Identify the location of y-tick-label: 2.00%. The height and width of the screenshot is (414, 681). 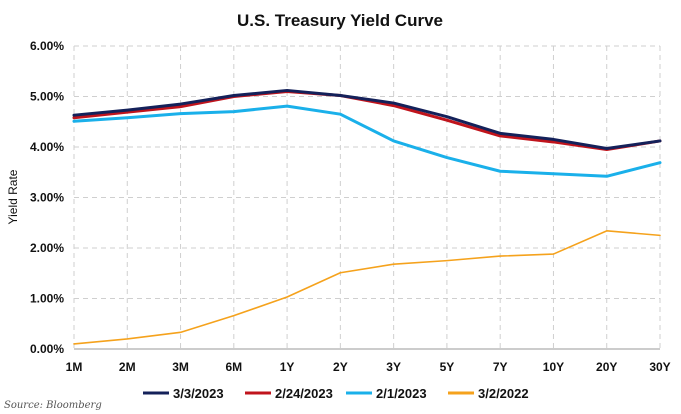
(47, 248).